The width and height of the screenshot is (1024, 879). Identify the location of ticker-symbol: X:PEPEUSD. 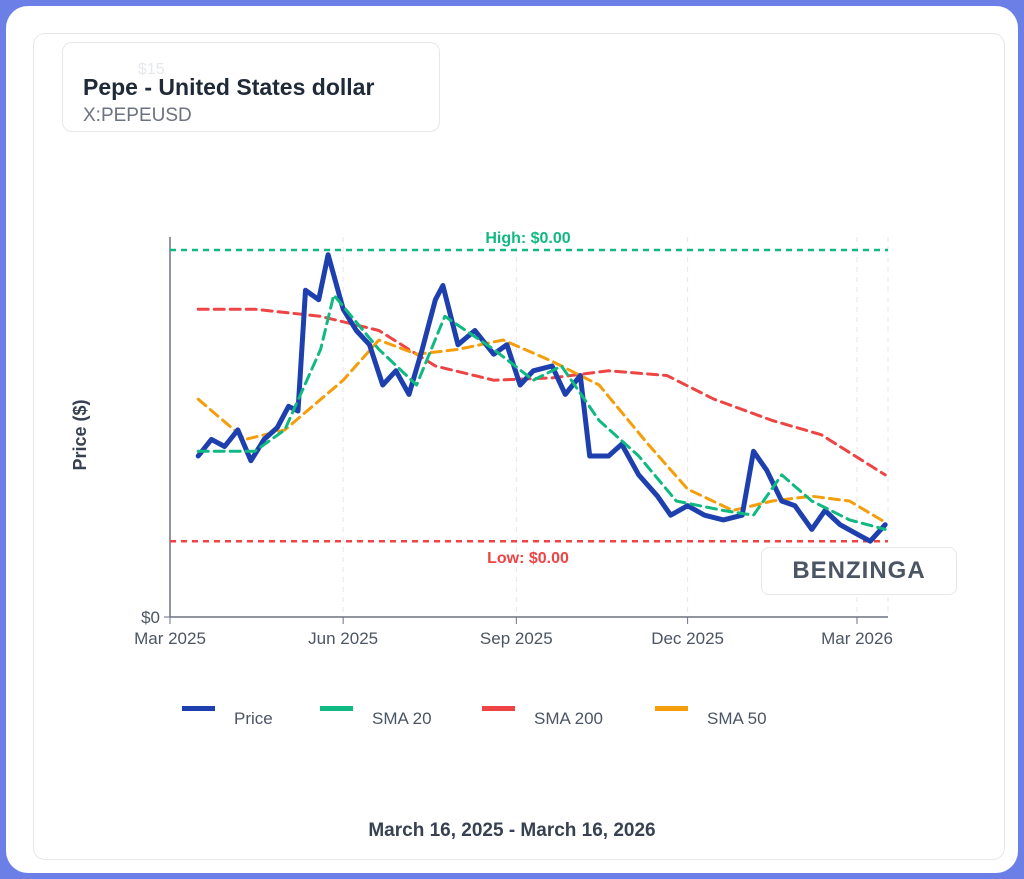
(137, 115).